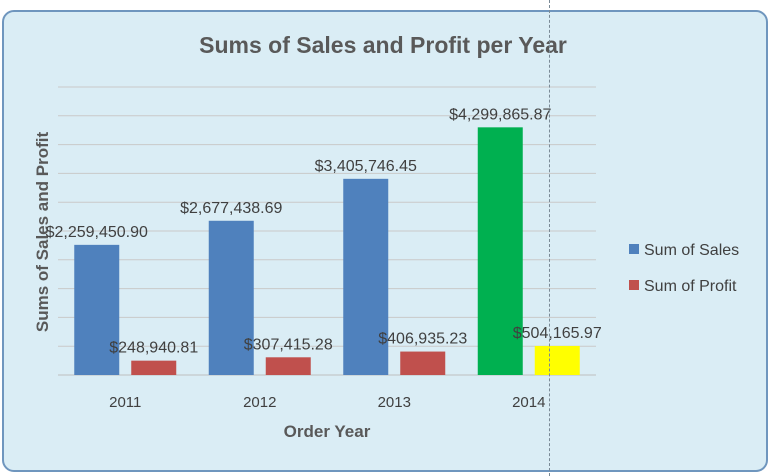  I want to click on bar-sum-of-sales-2014, so click(500, 251).